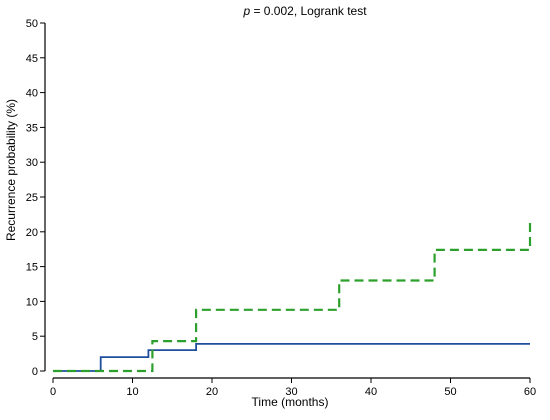 The image size is (550, 420). I want to click on series-1-line, so click(291, 357).